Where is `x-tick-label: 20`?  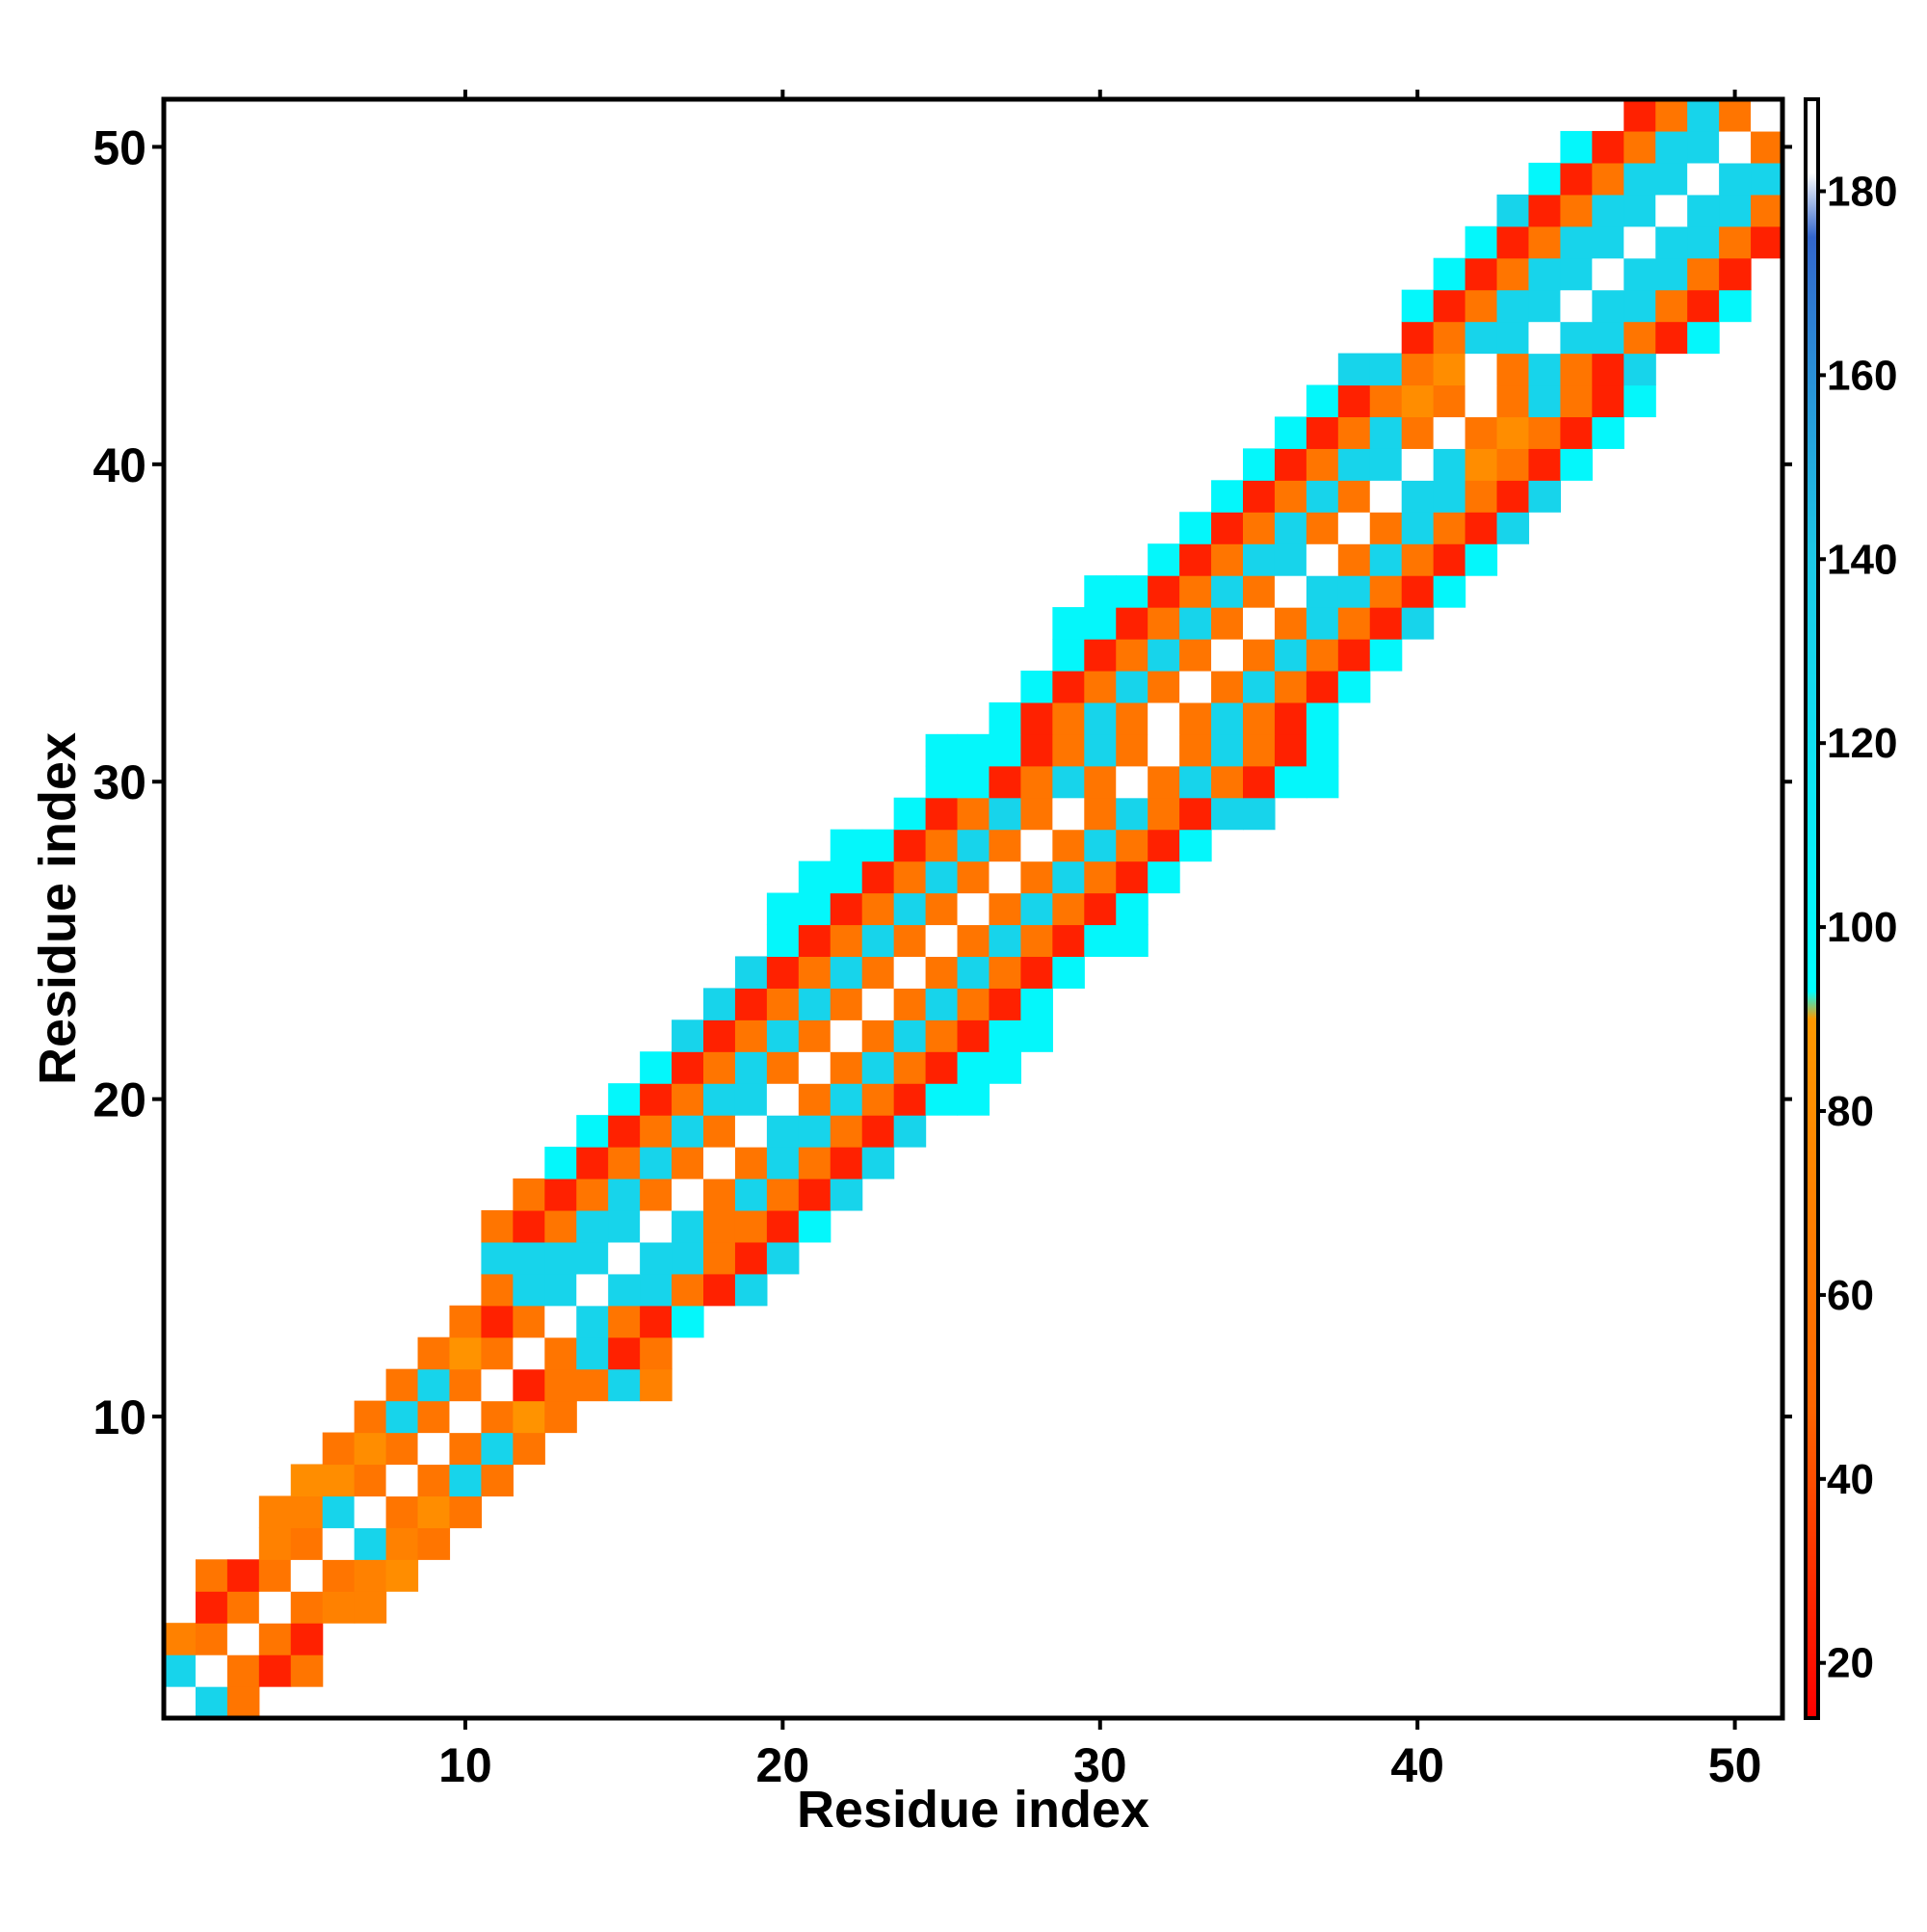
x-tick-label: 20 is located at coordinates (783, 1765).